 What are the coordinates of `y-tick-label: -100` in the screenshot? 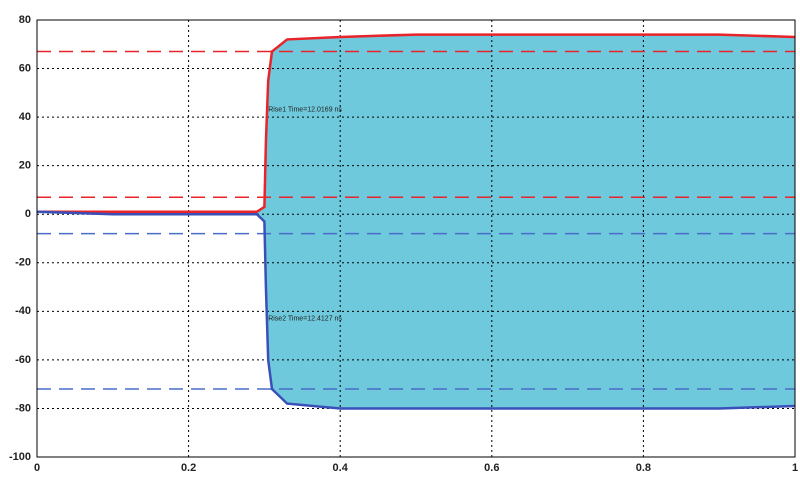 It's located at (20, 457).